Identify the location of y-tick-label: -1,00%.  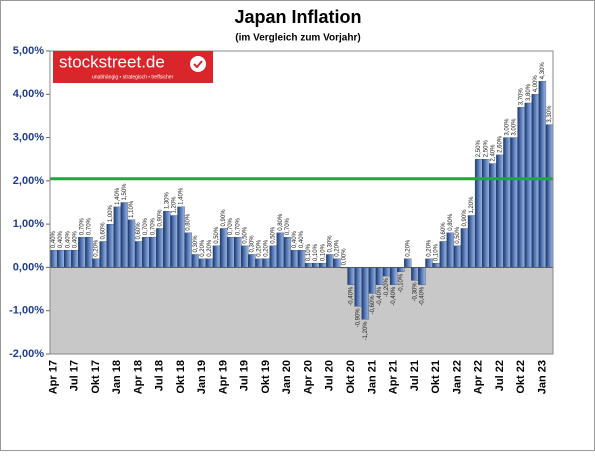
(26, 311).